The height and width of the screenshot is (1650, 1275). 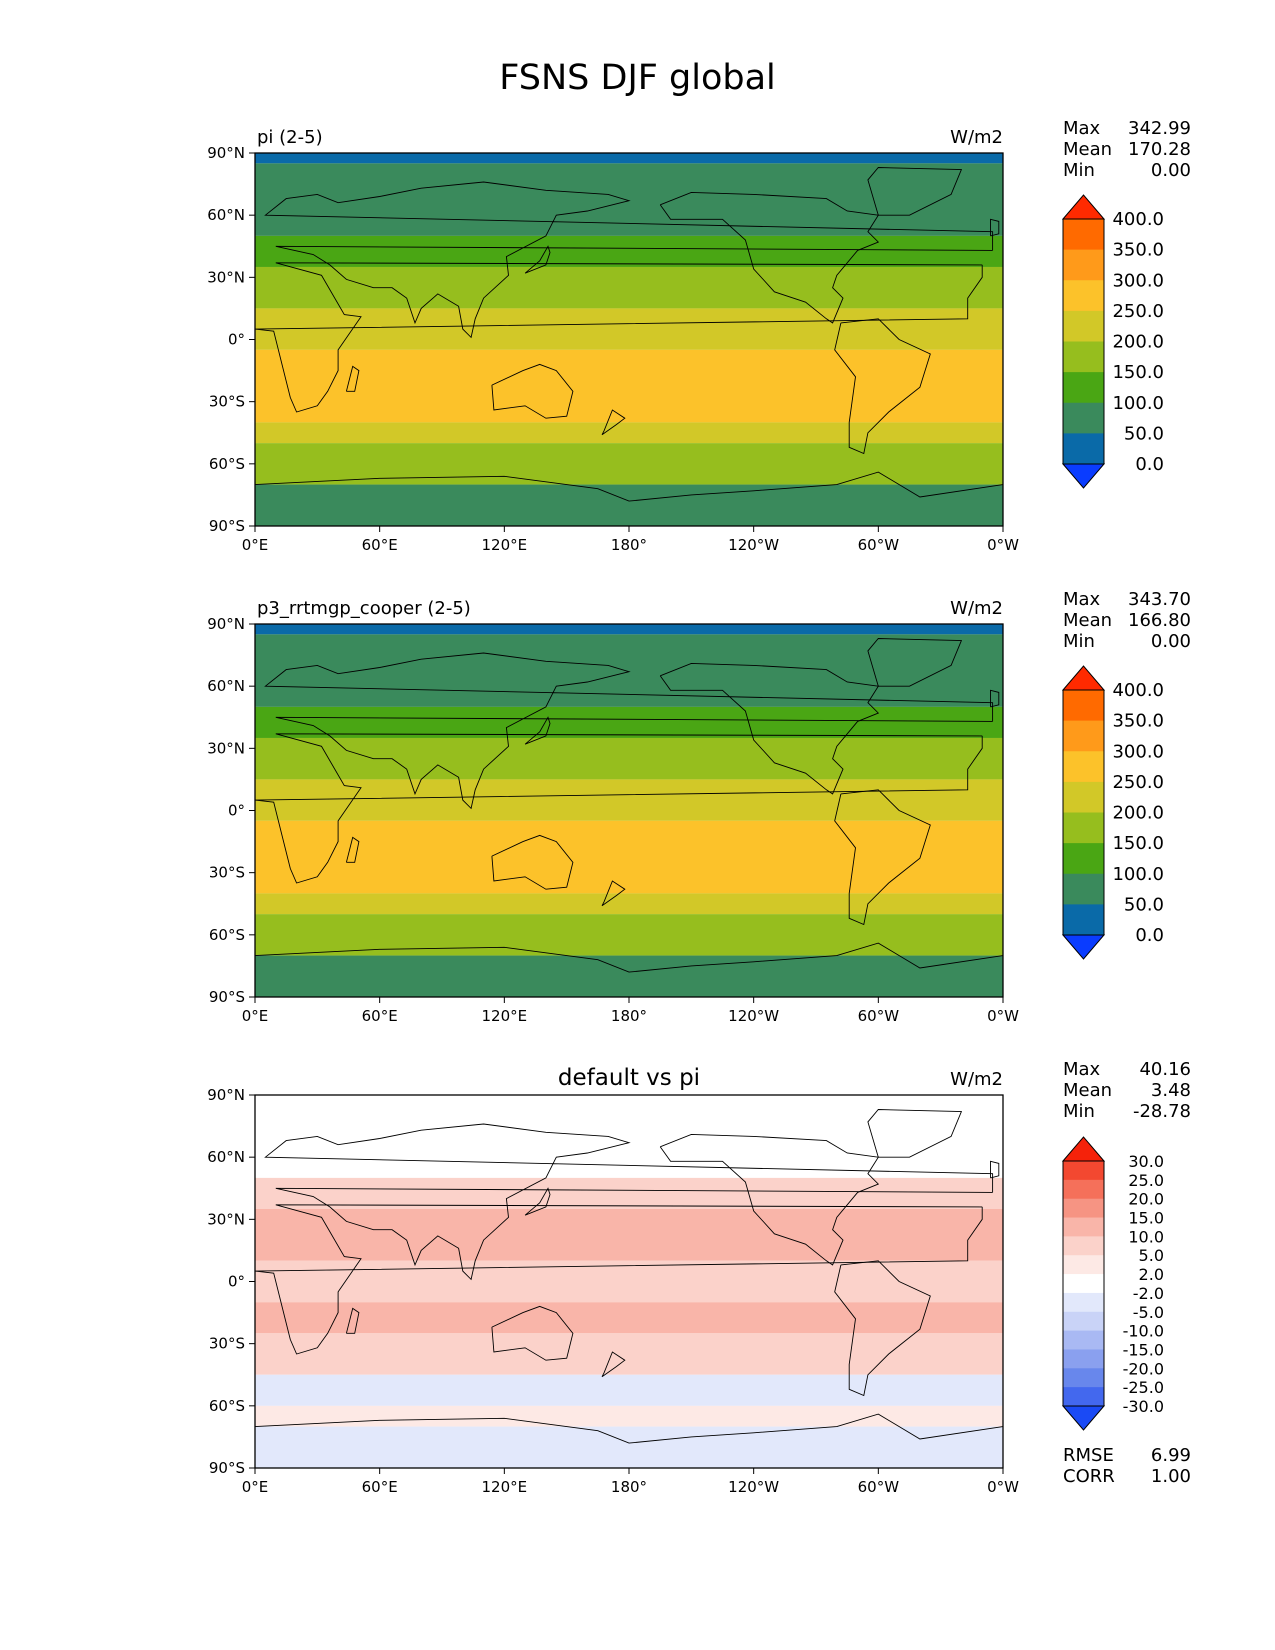 What do you see at coordinates (976, 608) in the screenshot?
I see `units-label: W/m2` at bounding box center [976, 608].